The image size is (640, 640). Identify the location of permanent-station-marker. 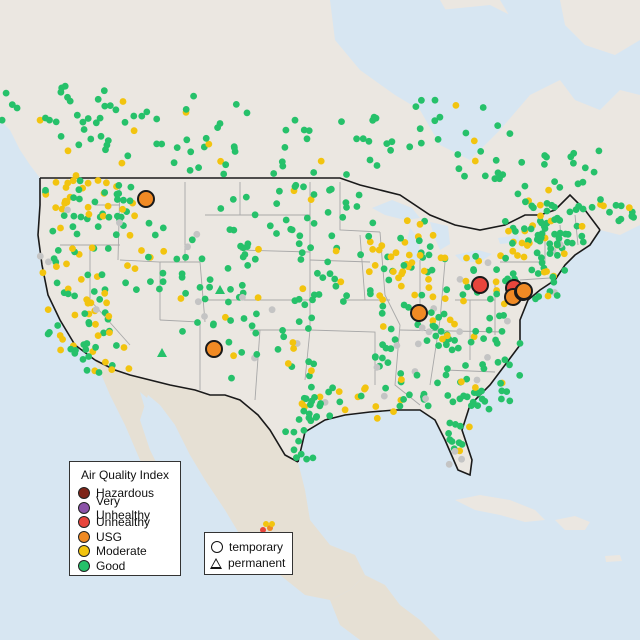
(162, 352).